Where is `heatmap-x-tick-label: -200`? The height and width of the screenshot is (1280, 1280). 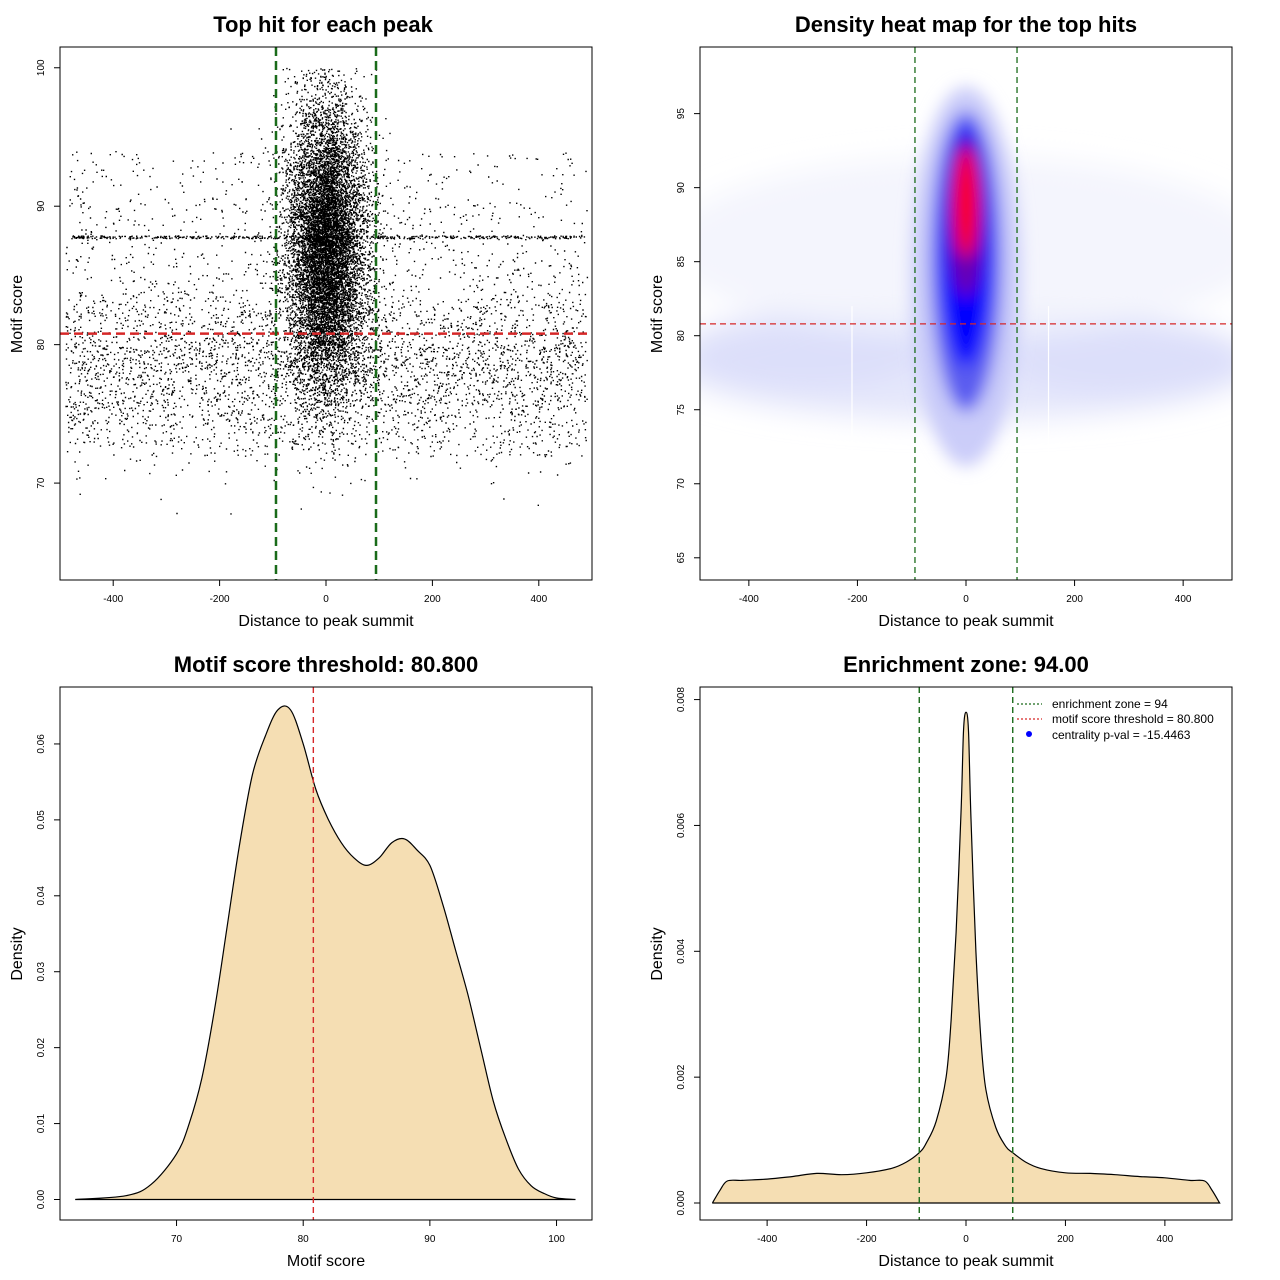
heatmap-x-tick-label: -200 is located at coordinates (857, 599).